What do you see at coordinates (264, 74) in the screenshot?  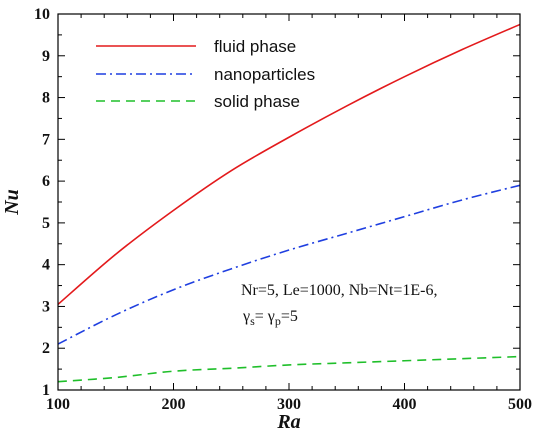 I see `legend-label-nanoparticles: nanoparticles` at bounding box center [264, 74].